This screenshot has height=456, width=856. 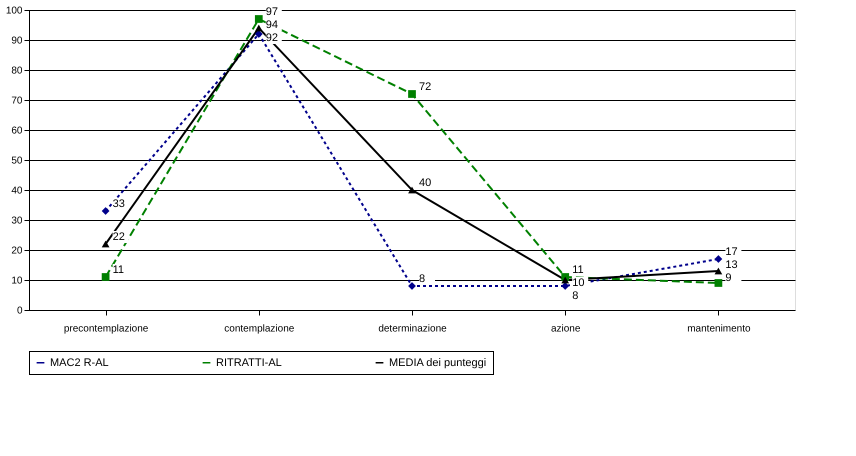 I want to click on data-label: 22, so click(x=118, y=237).